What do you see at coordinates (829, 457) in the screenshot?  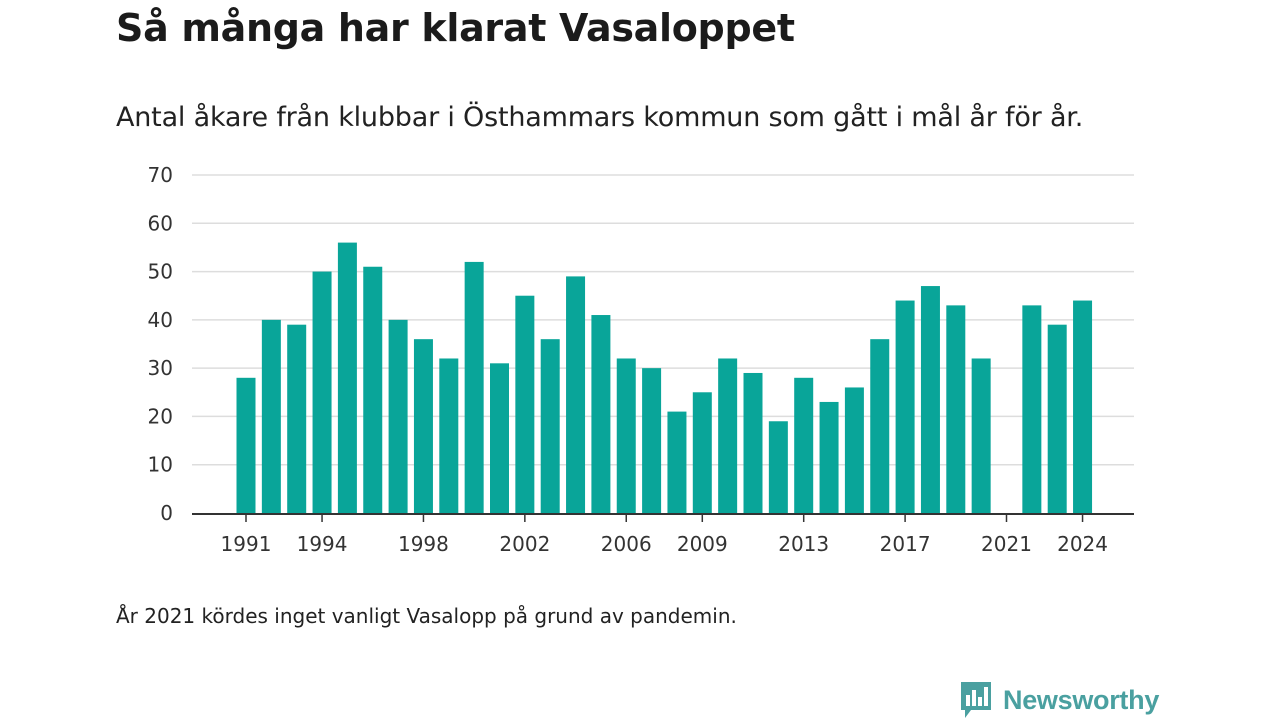 I see `bar-2014` at bounding box center [829, 457].